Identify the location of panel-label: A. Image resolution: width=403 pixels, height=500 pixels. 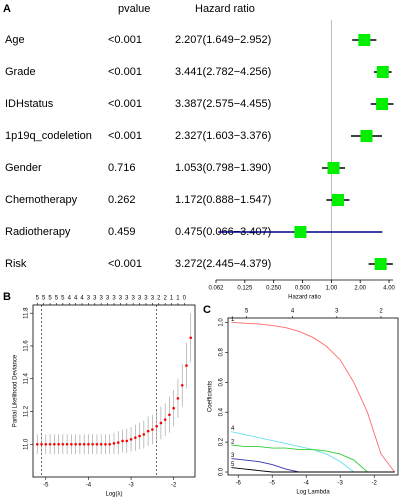
(7, 9).